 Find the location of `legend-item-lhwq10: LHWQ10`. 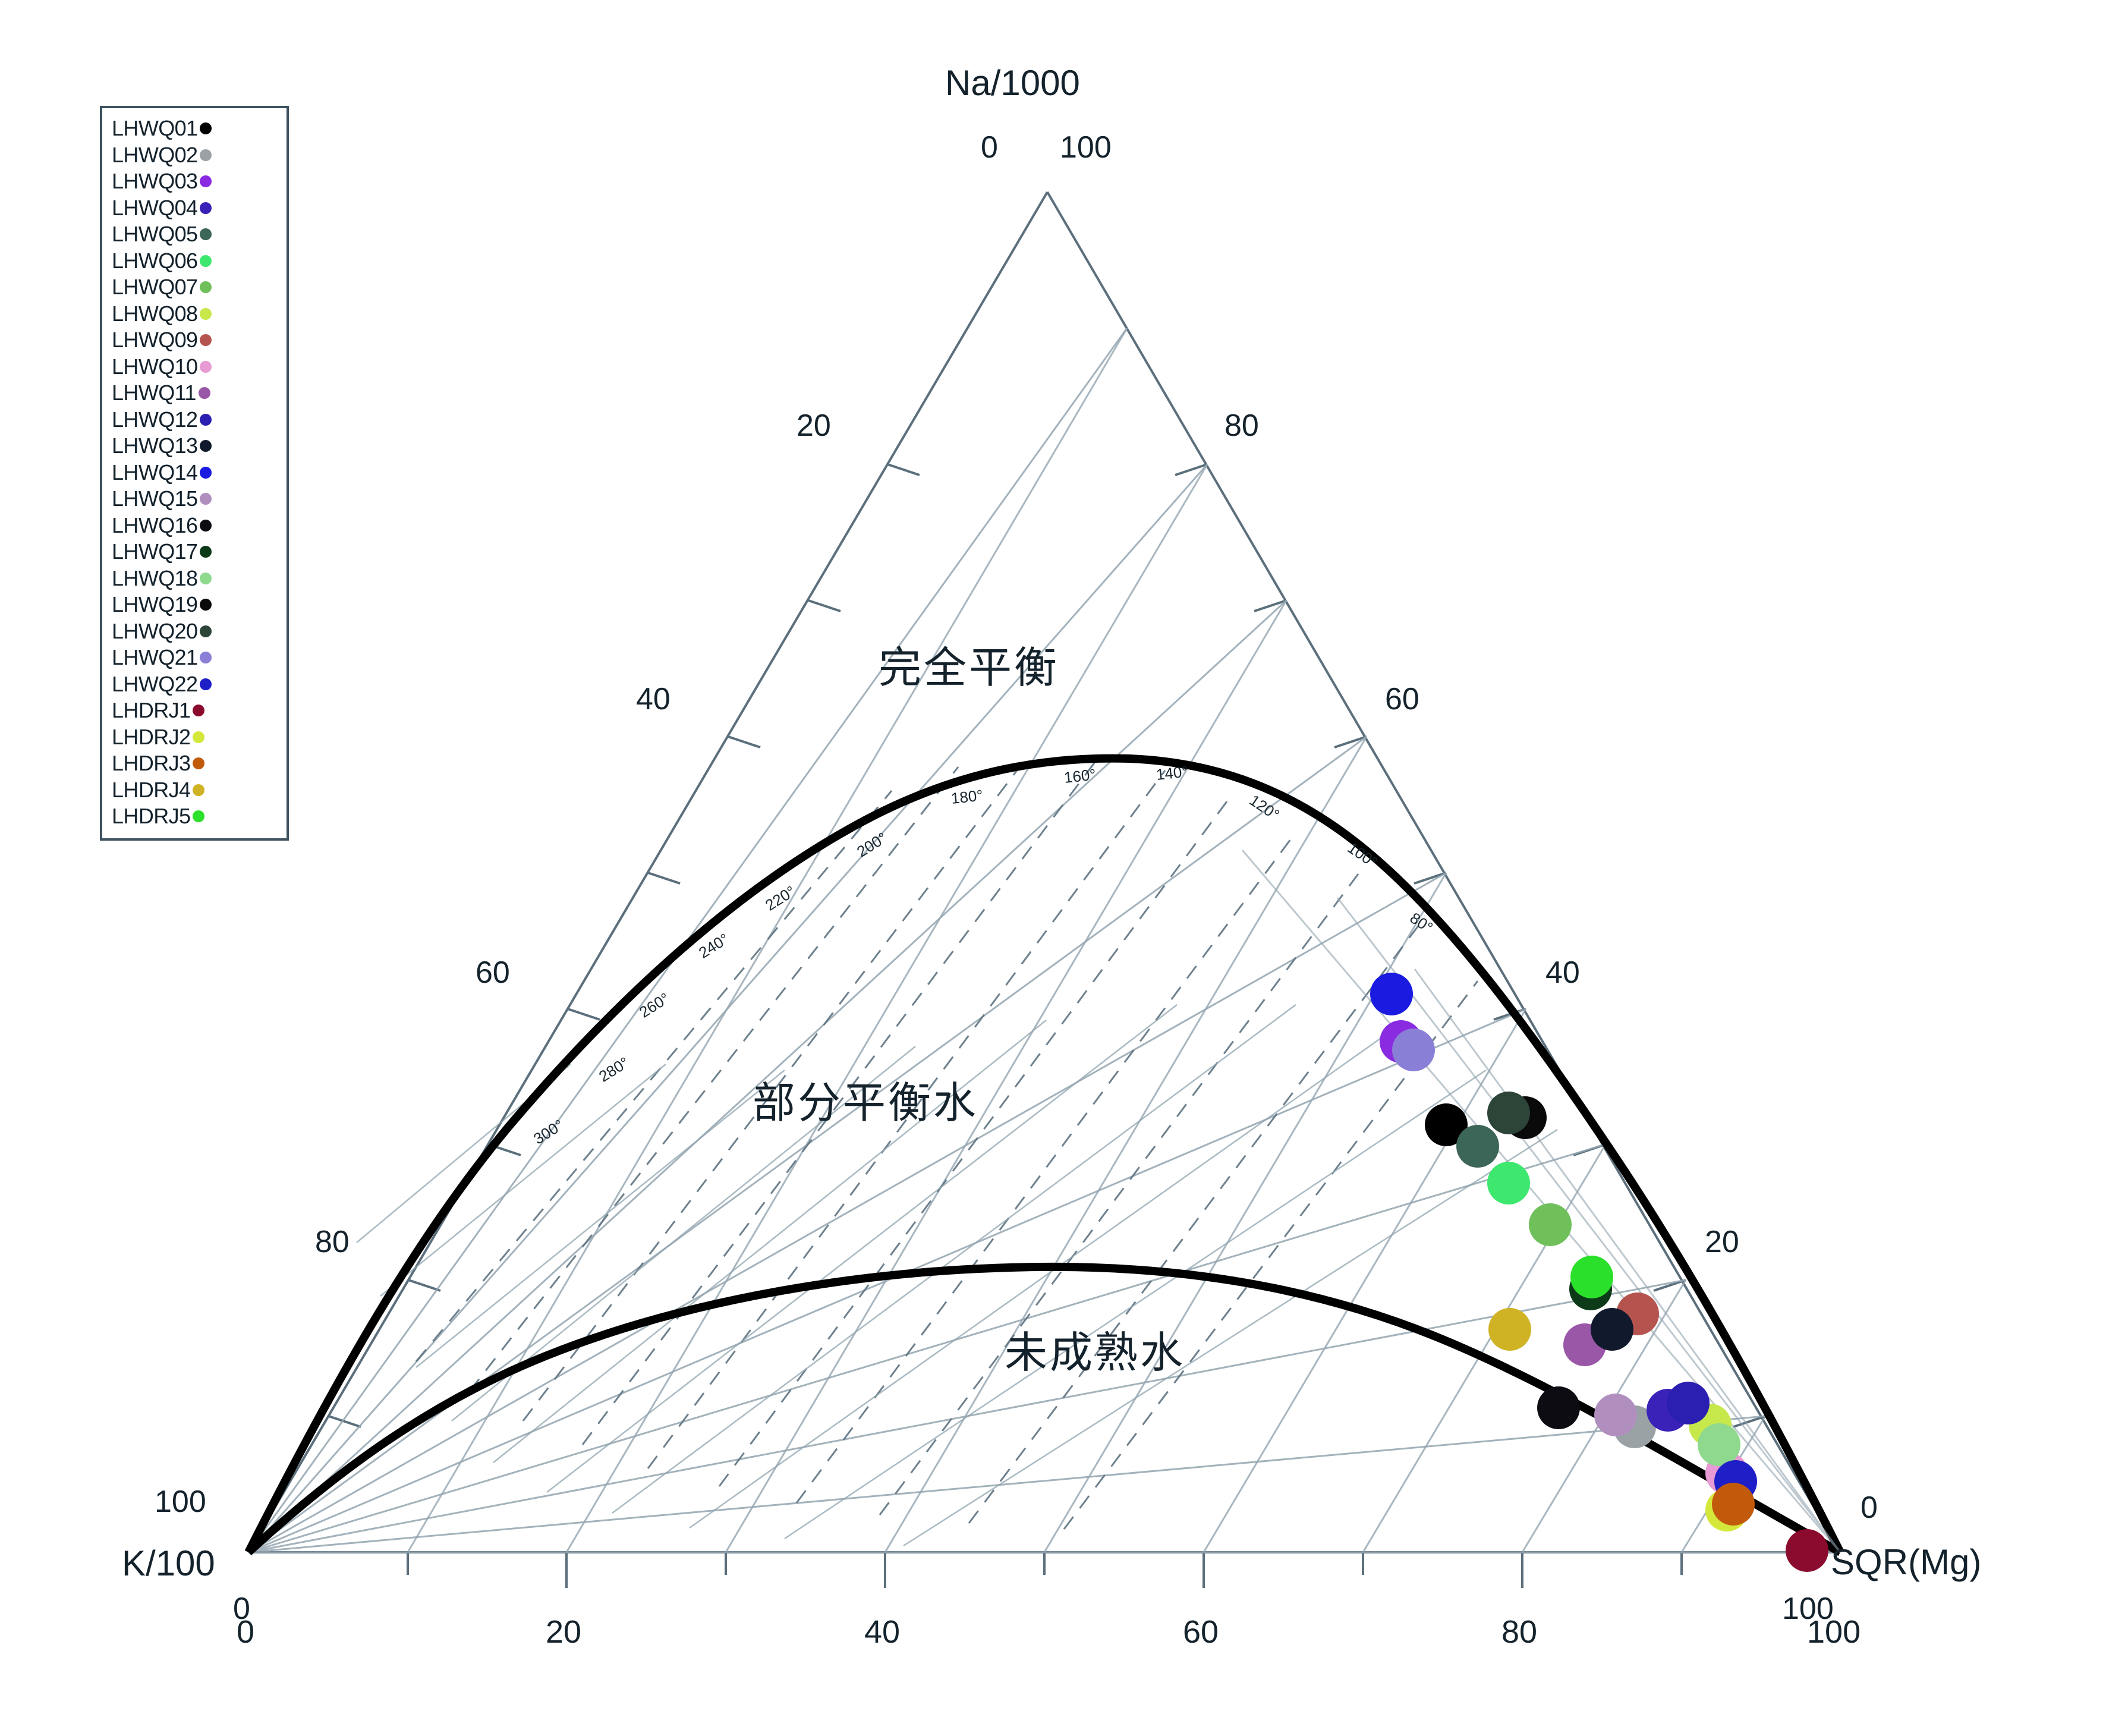

legend-item-lhwq10: LHWQ10 is located at coordinates (194, 367).